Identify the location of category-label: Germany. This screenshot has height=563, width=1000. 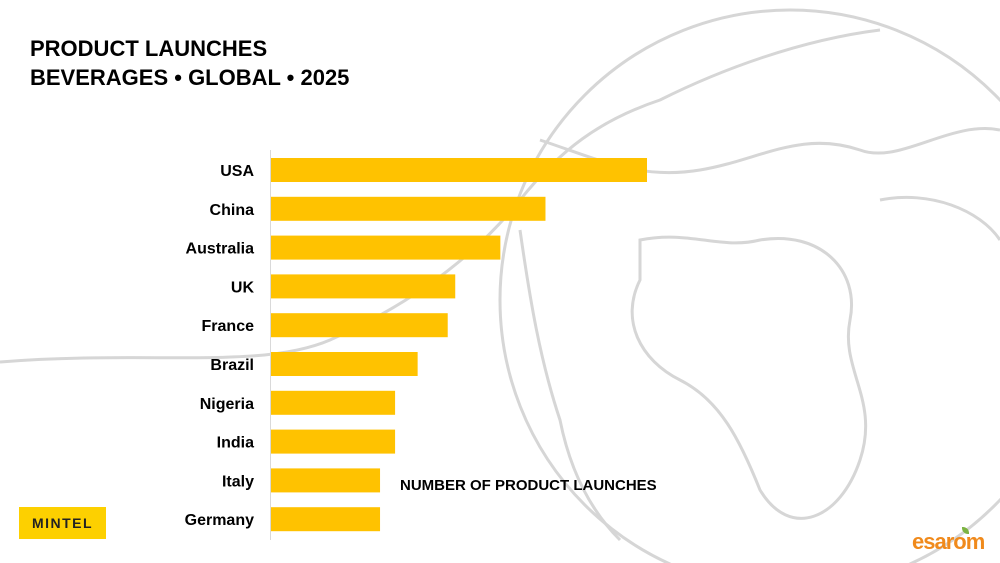
(219, 520).